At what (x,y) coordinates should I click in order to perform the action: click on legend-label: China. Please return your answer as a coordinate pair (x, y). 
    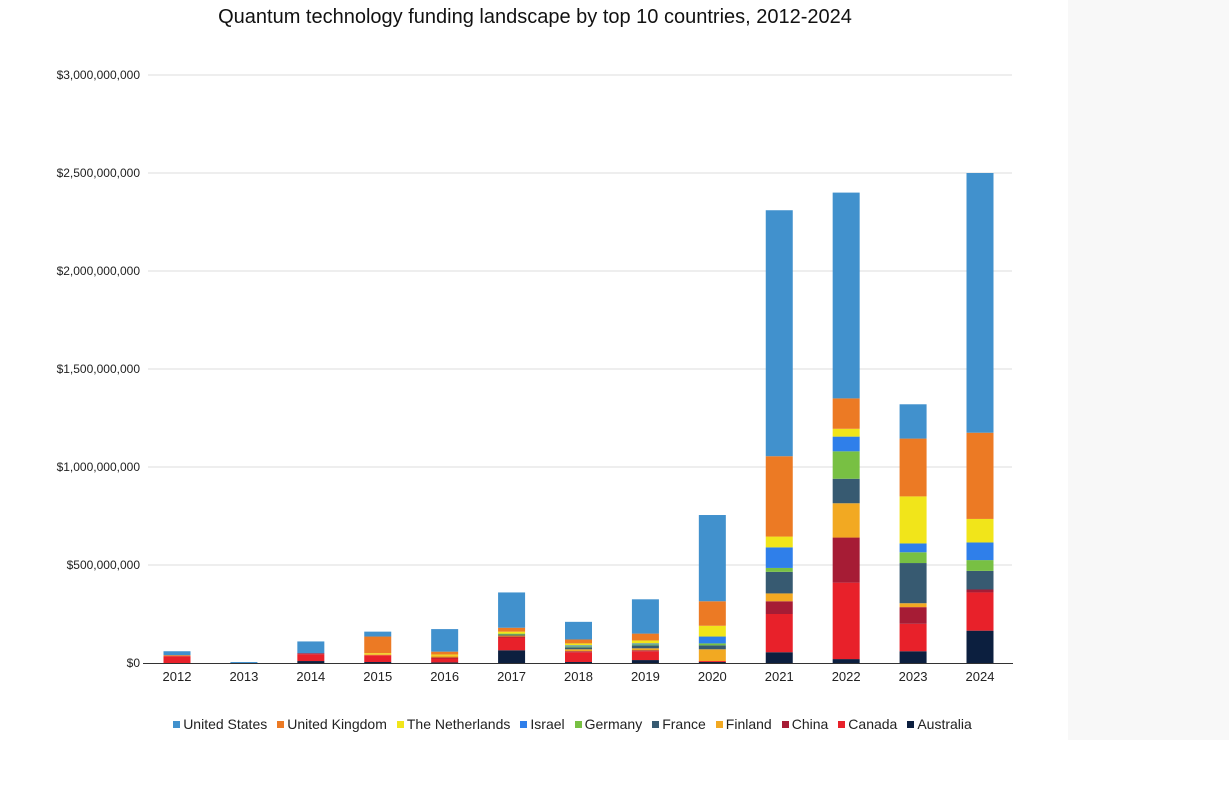
    Looking at the image, I should click on (810, 724).